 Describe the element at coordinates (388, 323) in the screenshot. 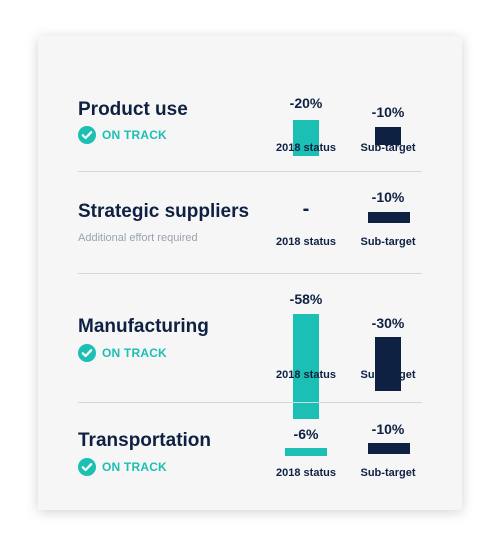

I see `target-value-label: -30%` at that location.